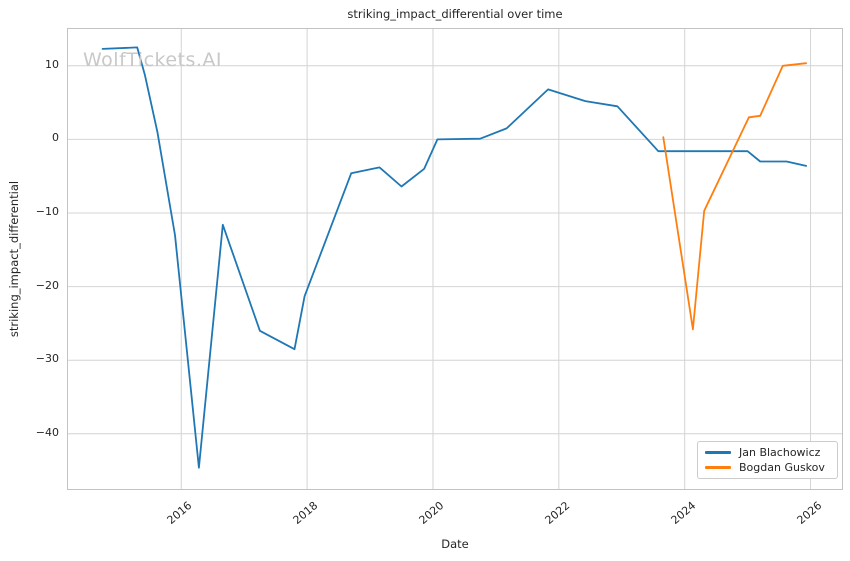 This screenshot has height=561, width=850. Describe the element at coordinates (179, 513) in the screenshot. I see `x-tick-label: 2016` at that location.